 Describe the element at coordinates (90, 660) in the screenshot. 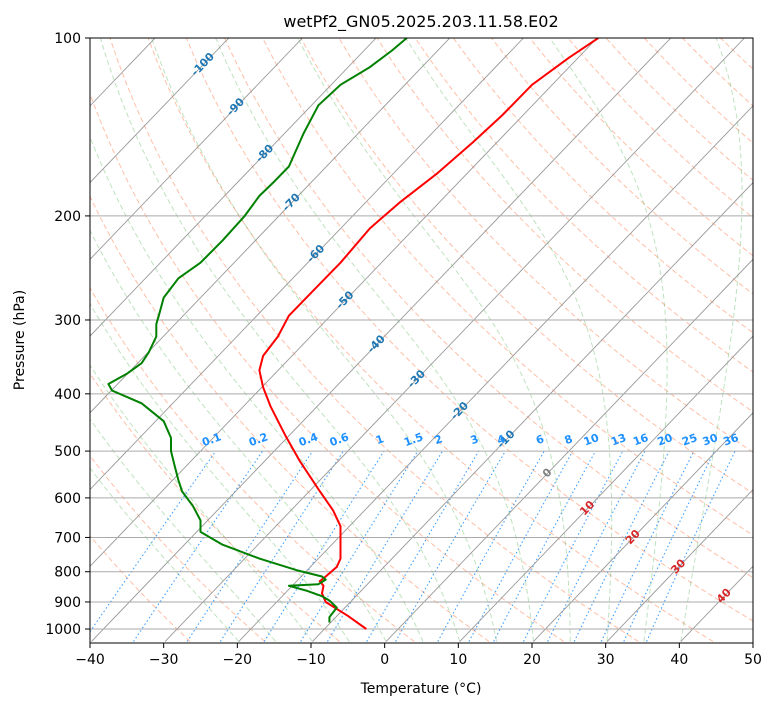

I see `x-tick-label: −40` at that location.